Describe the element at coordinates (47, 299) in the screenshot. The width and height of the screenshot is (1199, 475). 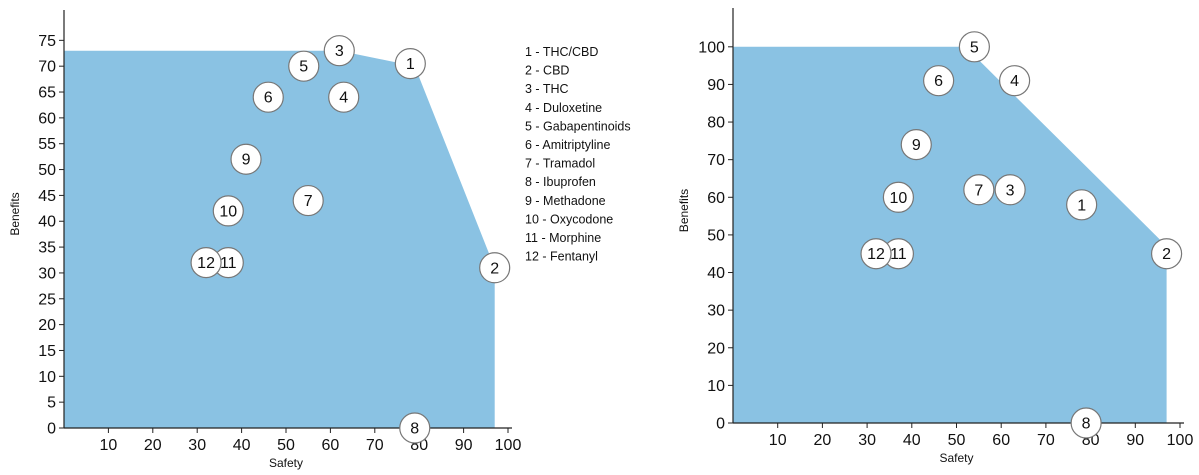
I see `y-tick-label: 25` at that location.